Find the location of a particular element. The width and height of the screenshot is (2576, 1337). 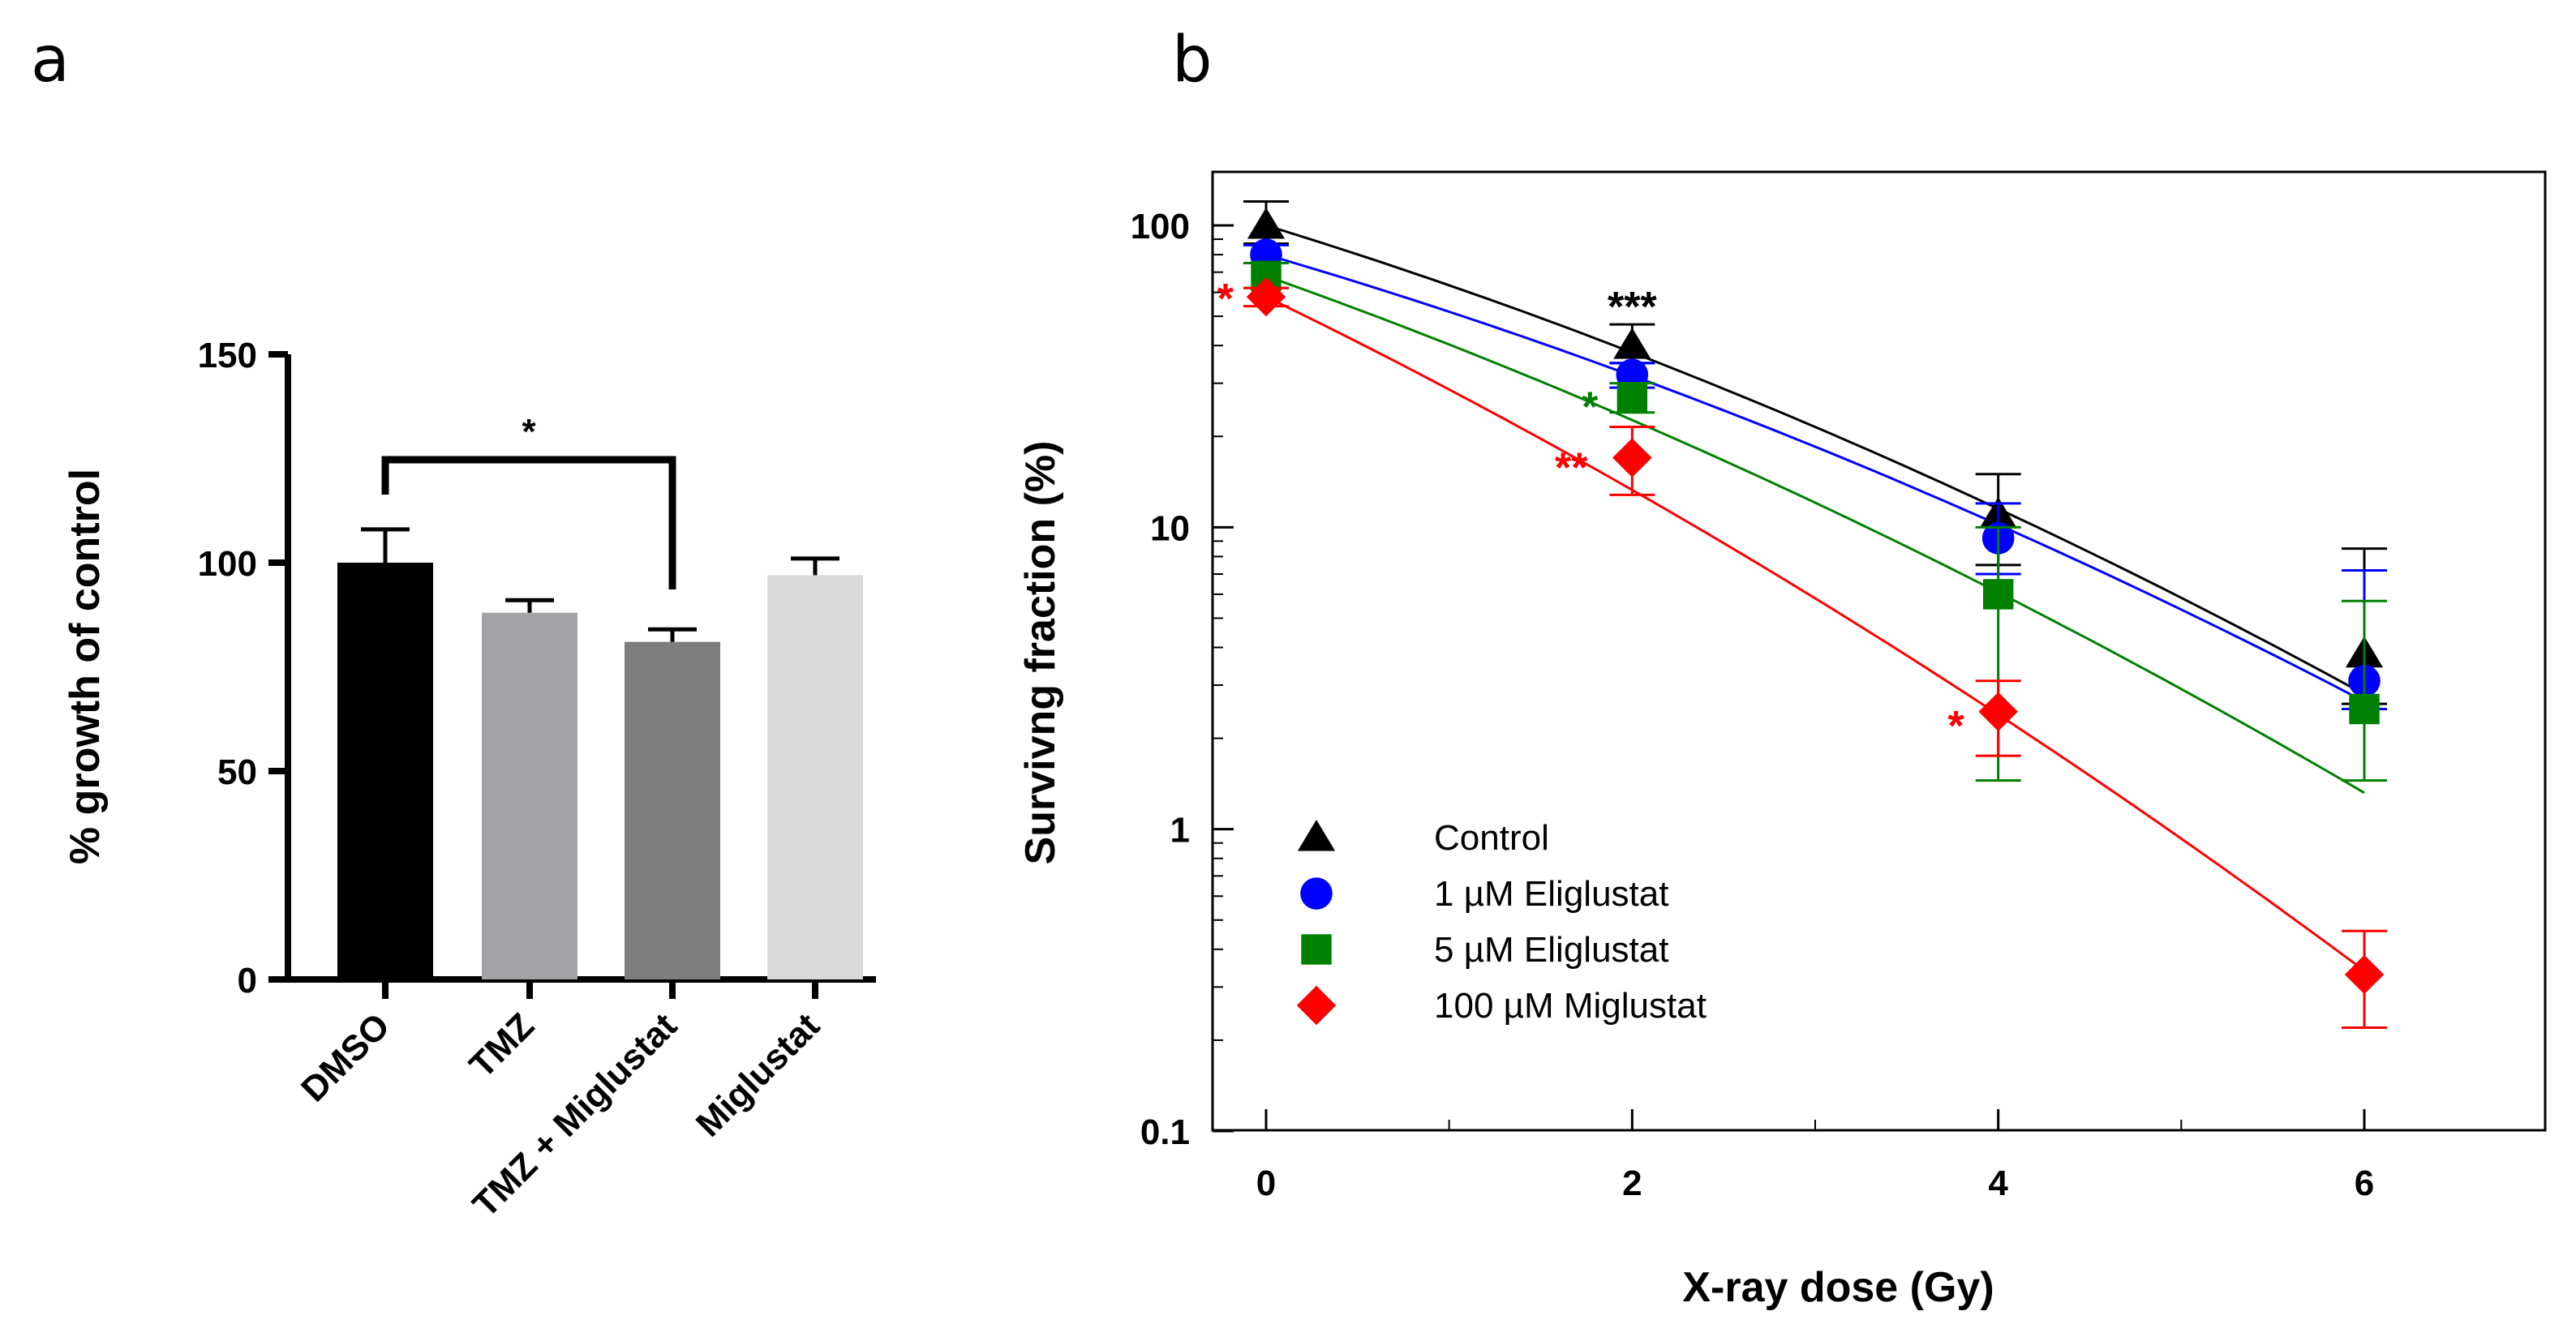

y-tick-label: 50 is located at coordinates (237, 772).